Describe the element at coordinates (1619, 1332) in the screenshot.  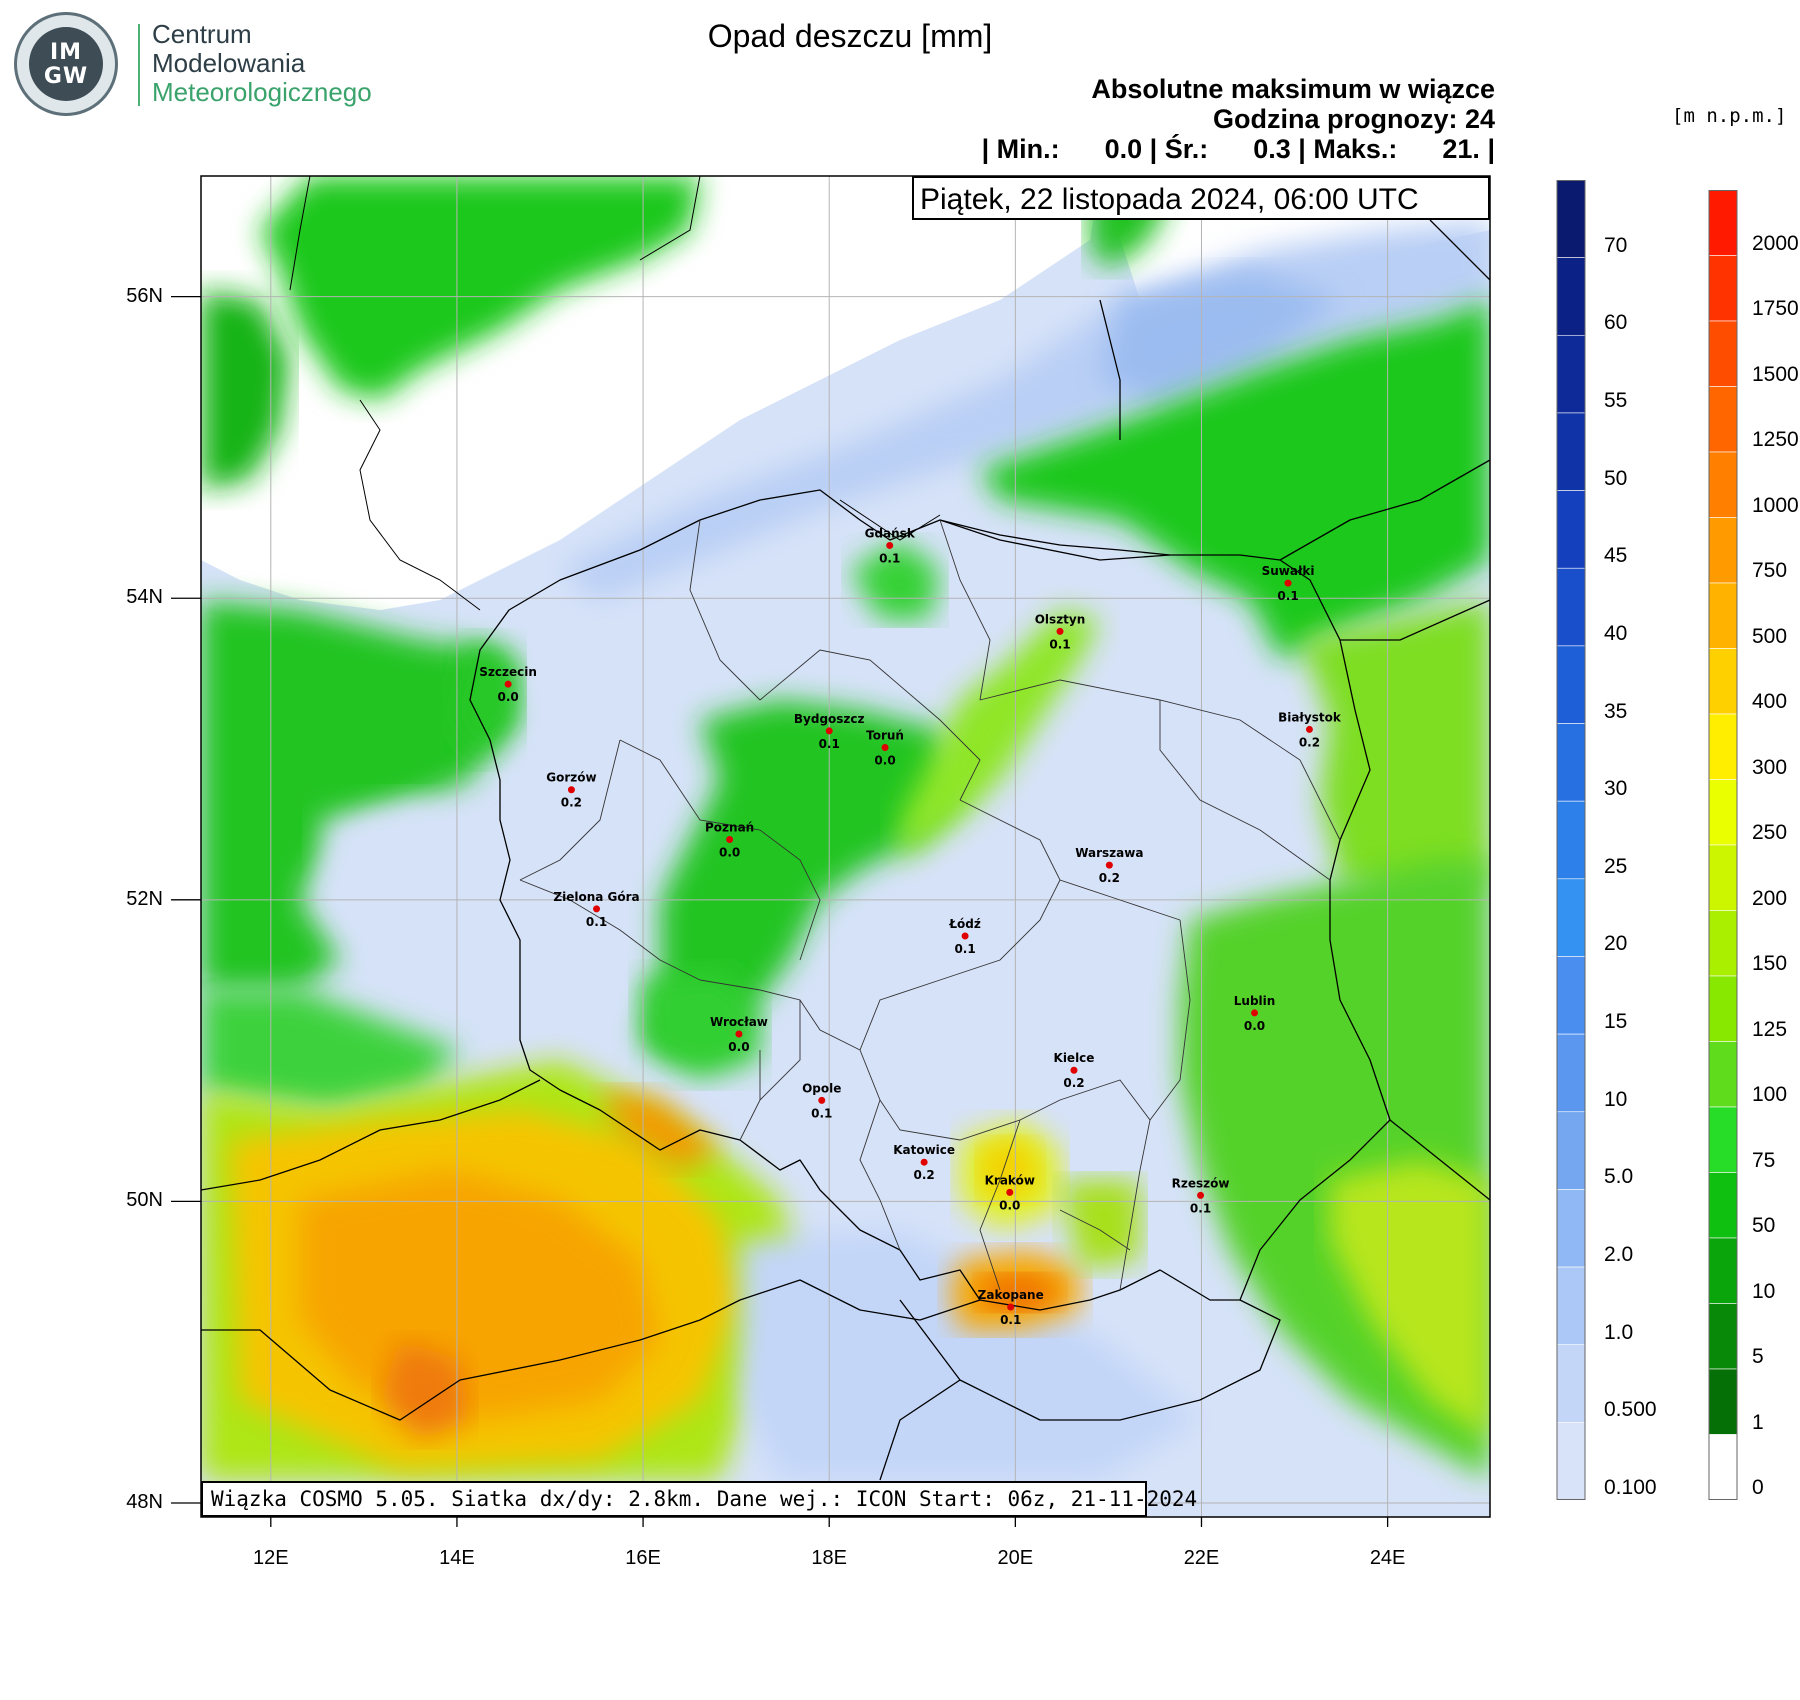
I see `rain-colorbar-label: 1.0` at that location.